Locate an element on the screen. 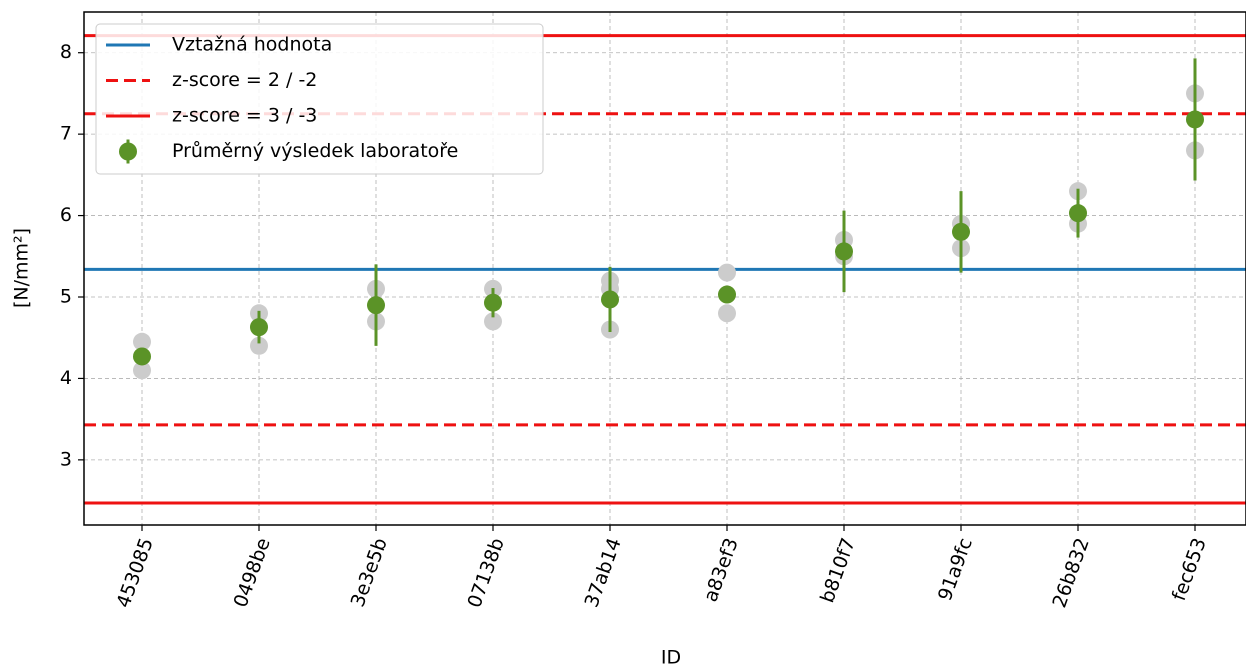 This screenshot has height=671, width=1246. x-tick-label: a83ef3 is located at coordinates (721, 570).